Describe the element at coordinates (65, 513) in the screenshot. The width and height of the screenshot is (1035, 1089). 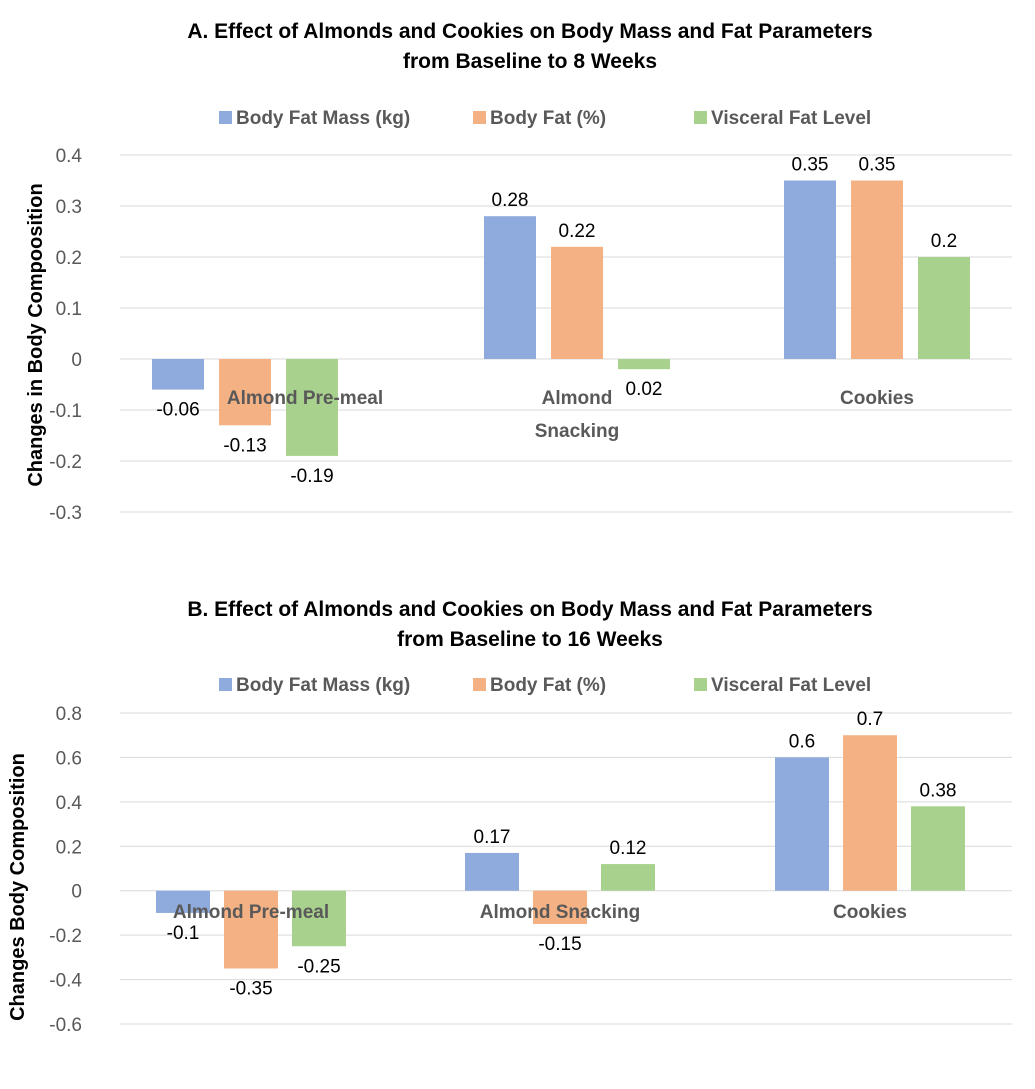
I see `y-tick-label: -0.3` at that location.